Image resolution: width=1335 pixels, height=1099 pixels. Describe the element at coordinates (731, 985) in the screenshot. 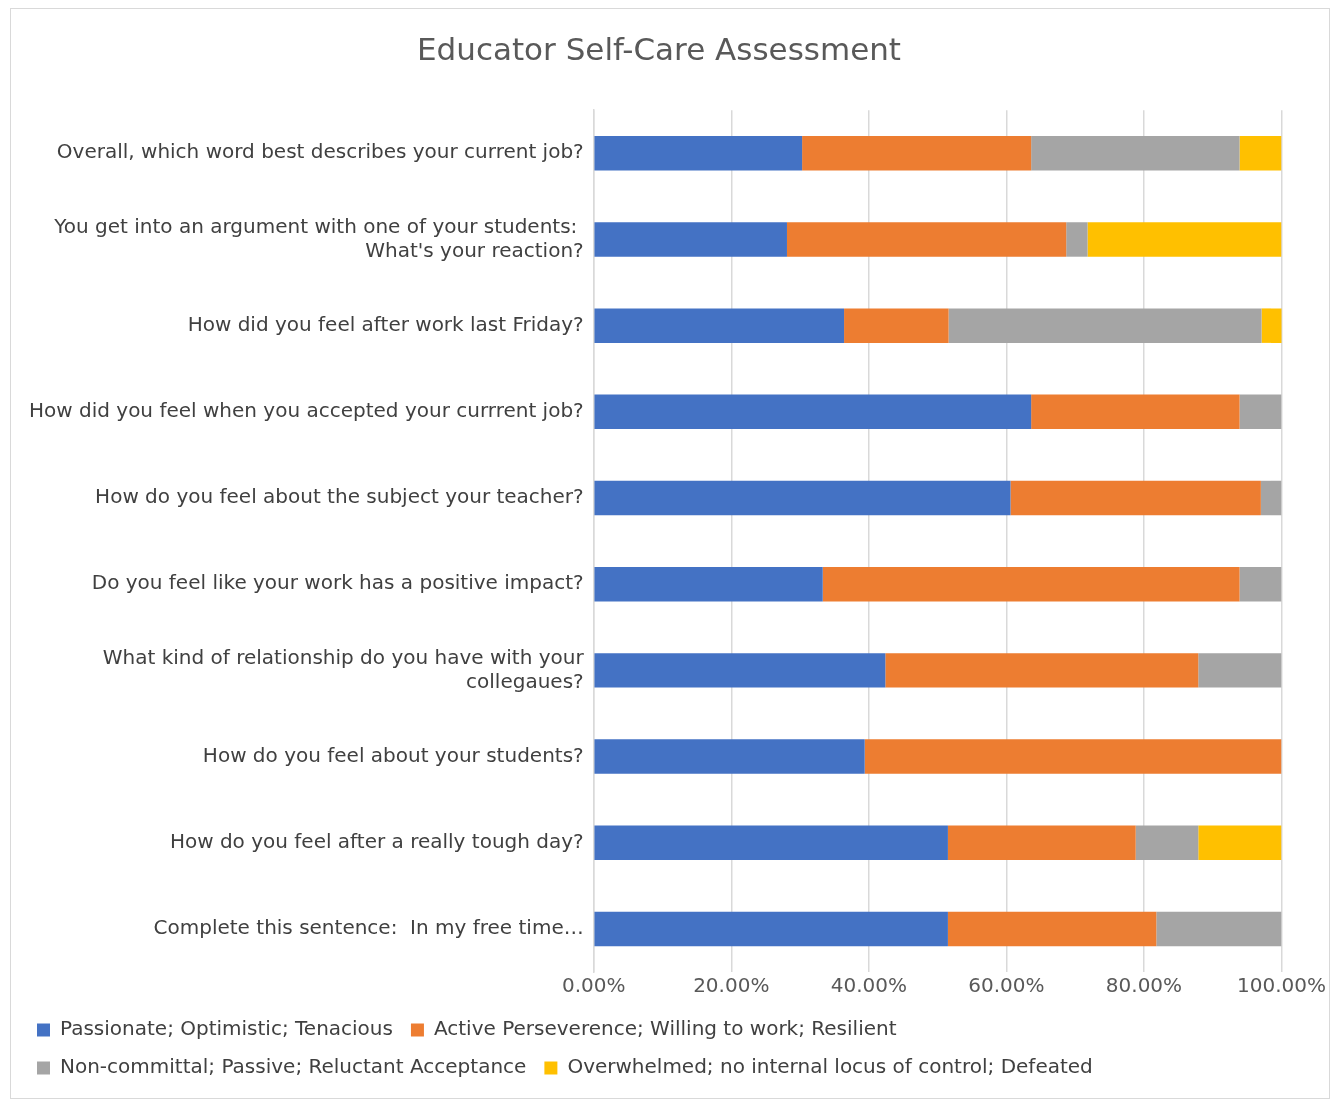

I see `x-tick-label: 20.00%` at that location.